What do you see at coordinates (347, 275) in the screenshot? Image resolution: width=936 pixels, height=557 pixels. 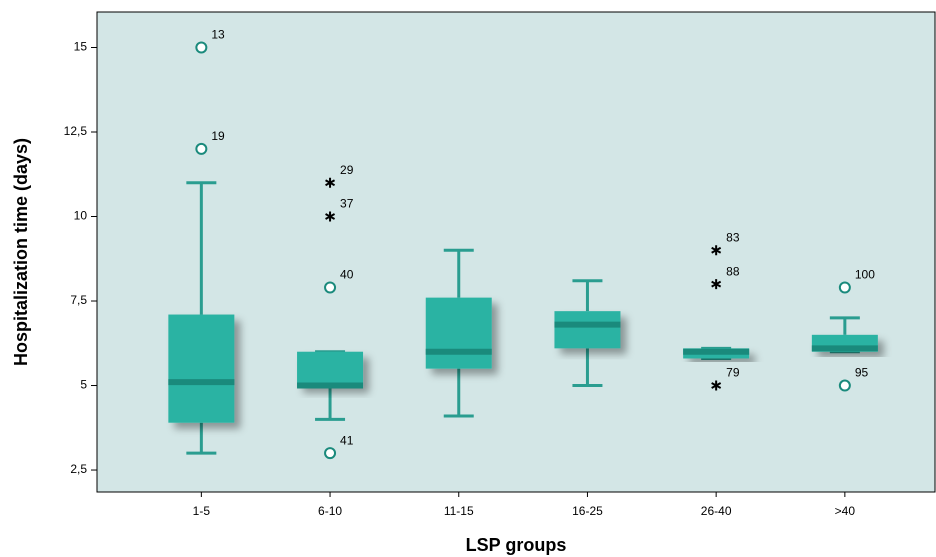 I see `outlier-case: 40` at bounding box center [347, 275].